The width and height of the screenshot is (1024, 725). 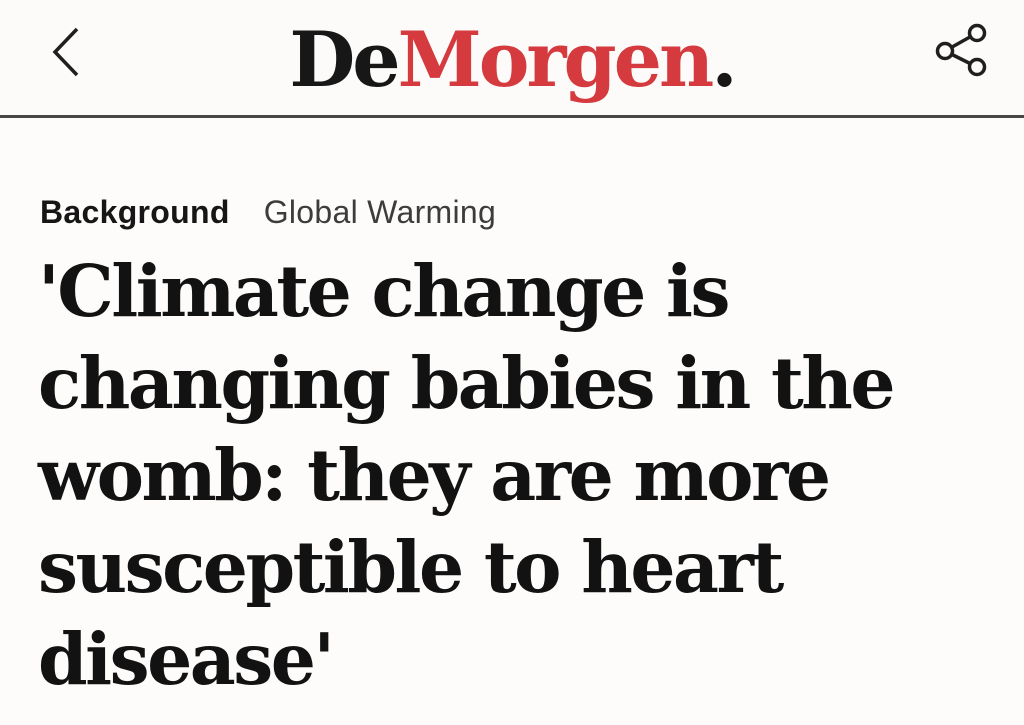 I want to click on headline-line: susceptible to heart, so click(x=411, y=567).